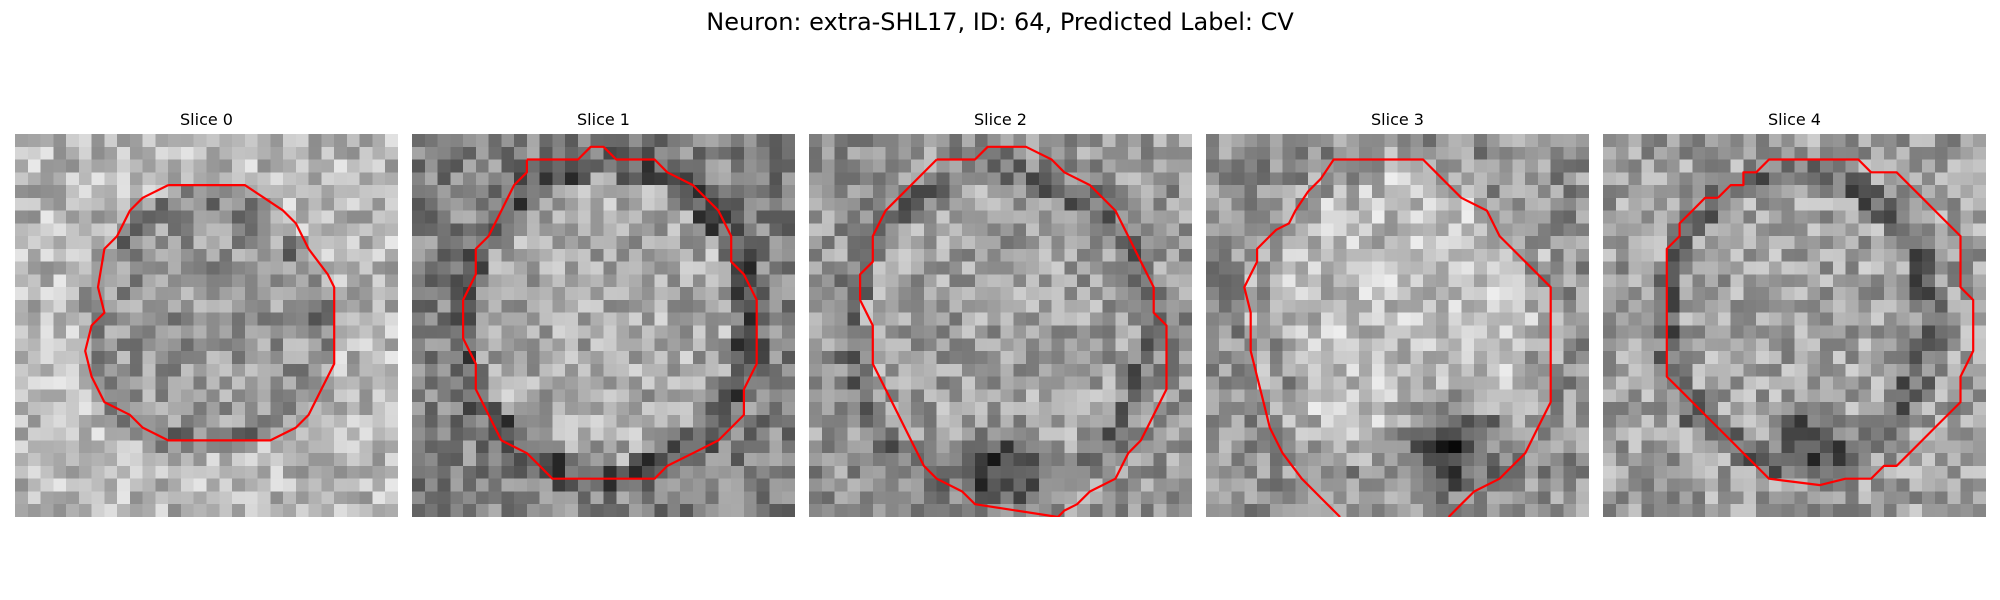  Describe the element at coordinates (1000, 119) in the screenshot. I see `slice-title: Slice 2` at that location.